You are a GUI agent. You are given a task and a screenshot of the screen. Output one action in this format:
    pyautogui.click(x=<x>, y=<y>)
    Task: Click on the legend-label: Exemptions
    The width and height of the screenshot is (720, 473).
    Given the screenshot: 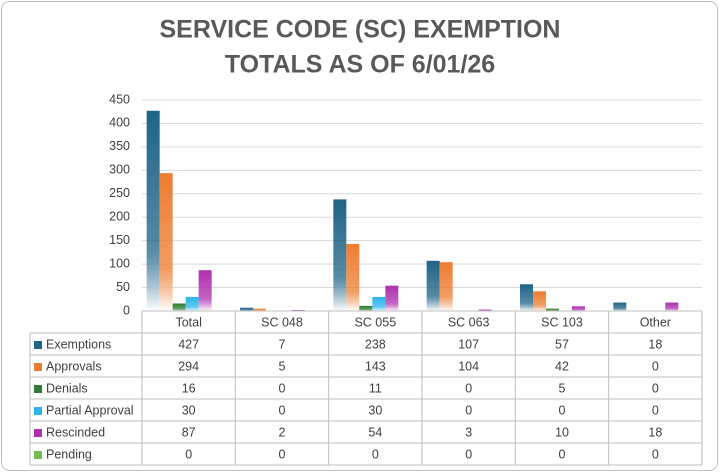 What is the action you would take?
    pyautogui.click(x=78, y=344)
    